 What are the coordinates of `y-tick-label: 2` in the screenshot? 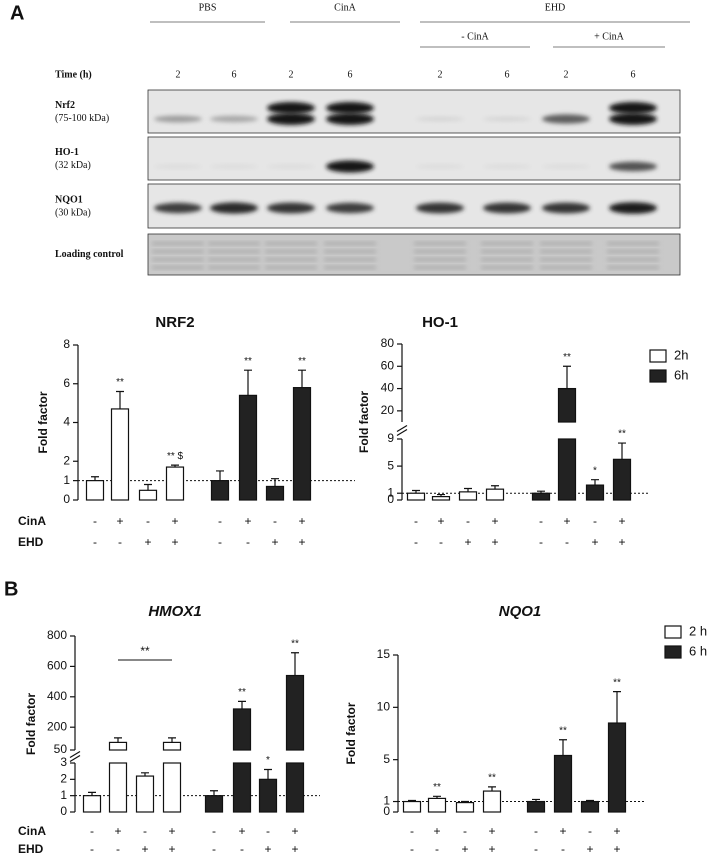 It's located at (63, 779).